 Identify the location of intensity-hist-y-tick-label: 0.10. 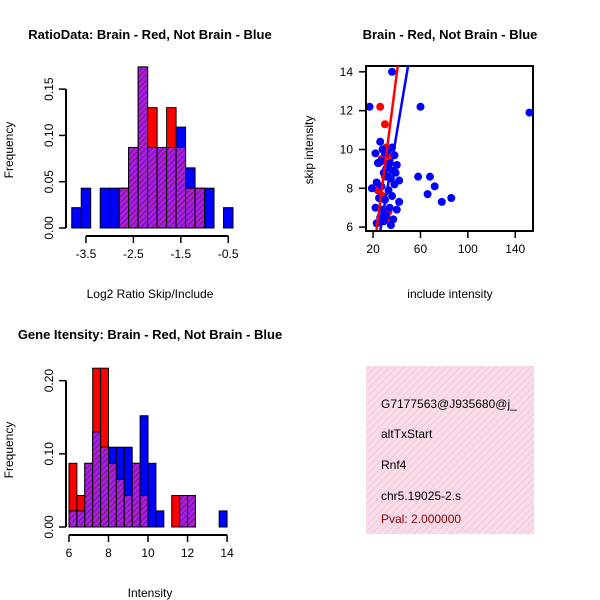
(49, 454).